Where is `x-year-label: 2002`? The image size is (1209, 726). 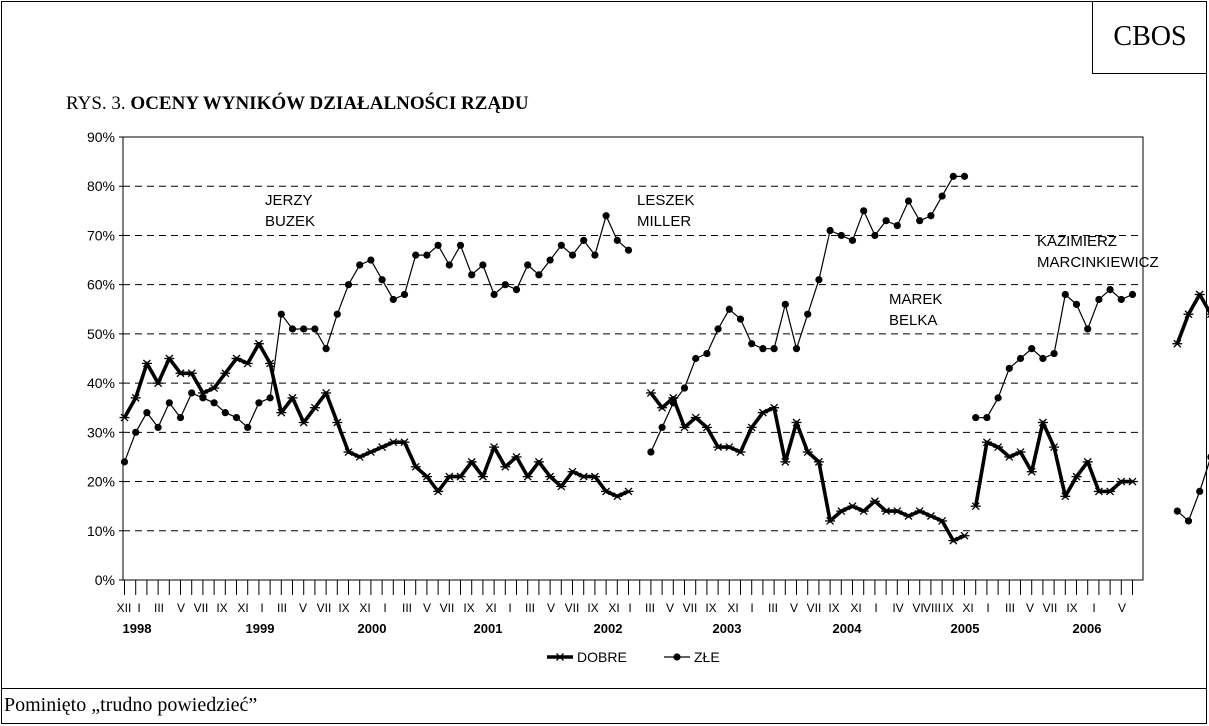 x-year-label: 2002 is located at coordinates (608, 628).